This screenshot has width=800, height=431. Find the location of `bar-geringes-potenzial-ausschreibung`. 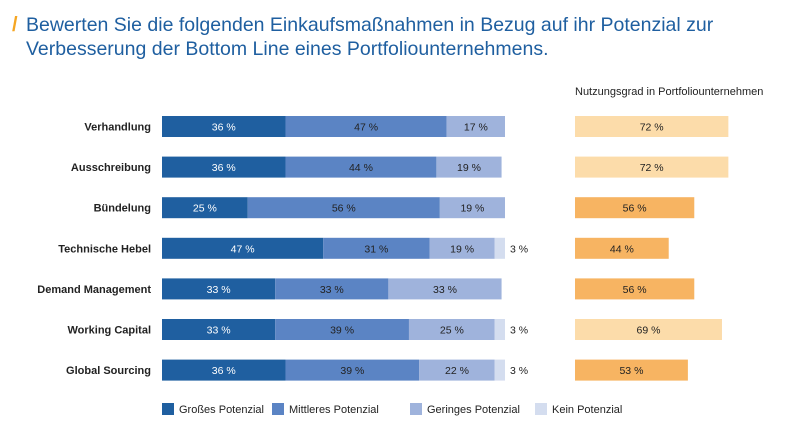

bar-geringes-potenzial-ausschreibung is located at coordinates (469, 167).